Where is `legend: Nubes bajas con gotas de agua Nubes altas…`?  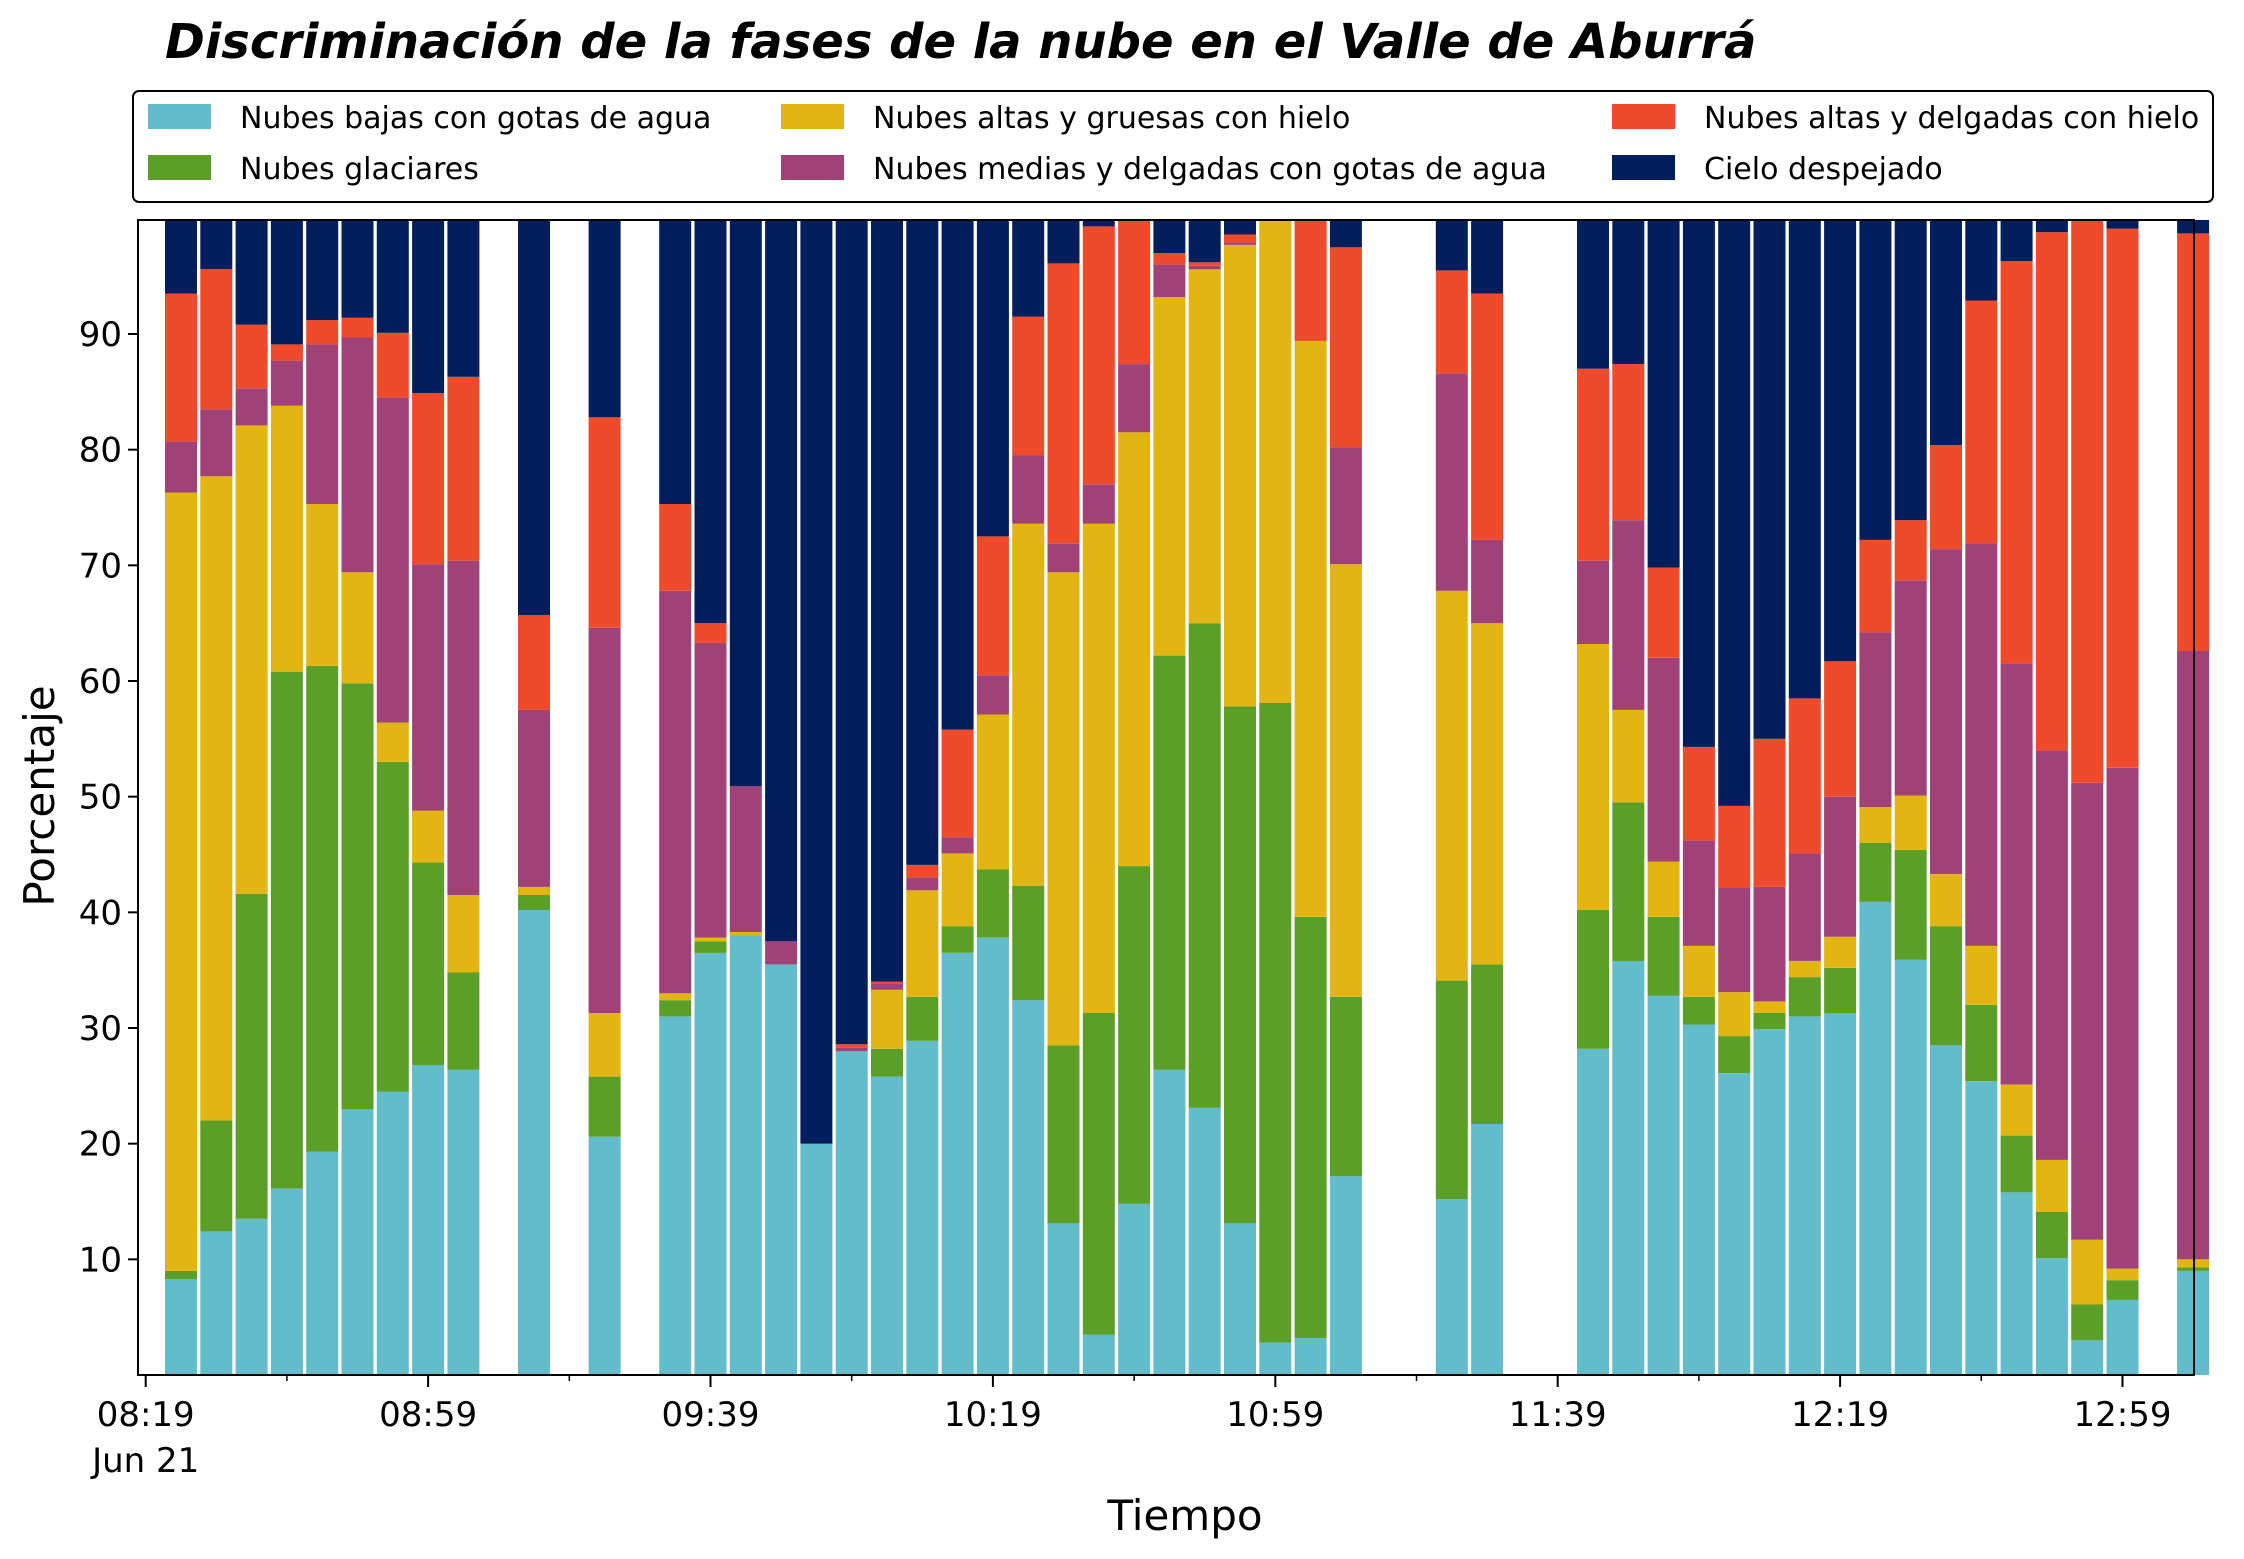 legend: Nubes bajas con gotas de agua Nubes altas… is located at coordinates (1173, 146).